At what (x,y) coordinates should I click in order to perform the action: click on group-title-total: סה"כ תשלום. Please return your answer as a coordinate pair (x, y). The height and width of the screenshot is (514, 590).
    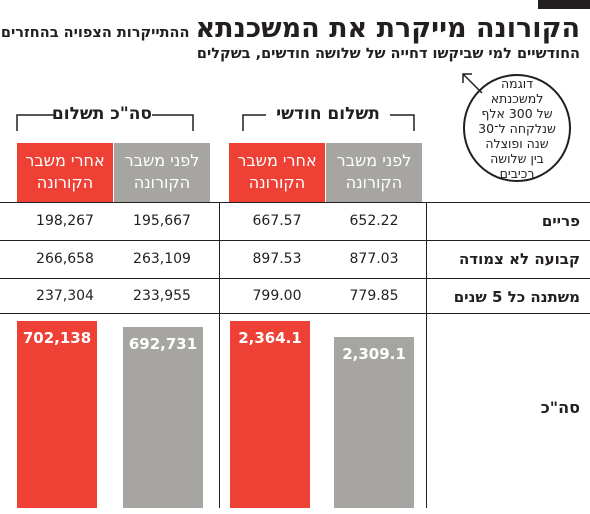
    Looking at the image, I should click on (101, 114).